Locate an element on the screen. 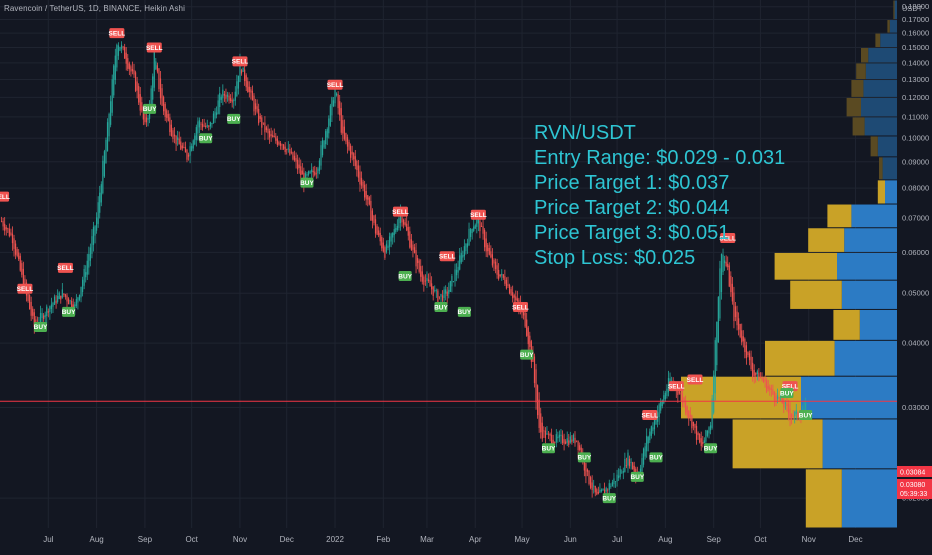 This screenshot has height=555, width=932. time-tick-label: May is located at coordinates (521, 539).